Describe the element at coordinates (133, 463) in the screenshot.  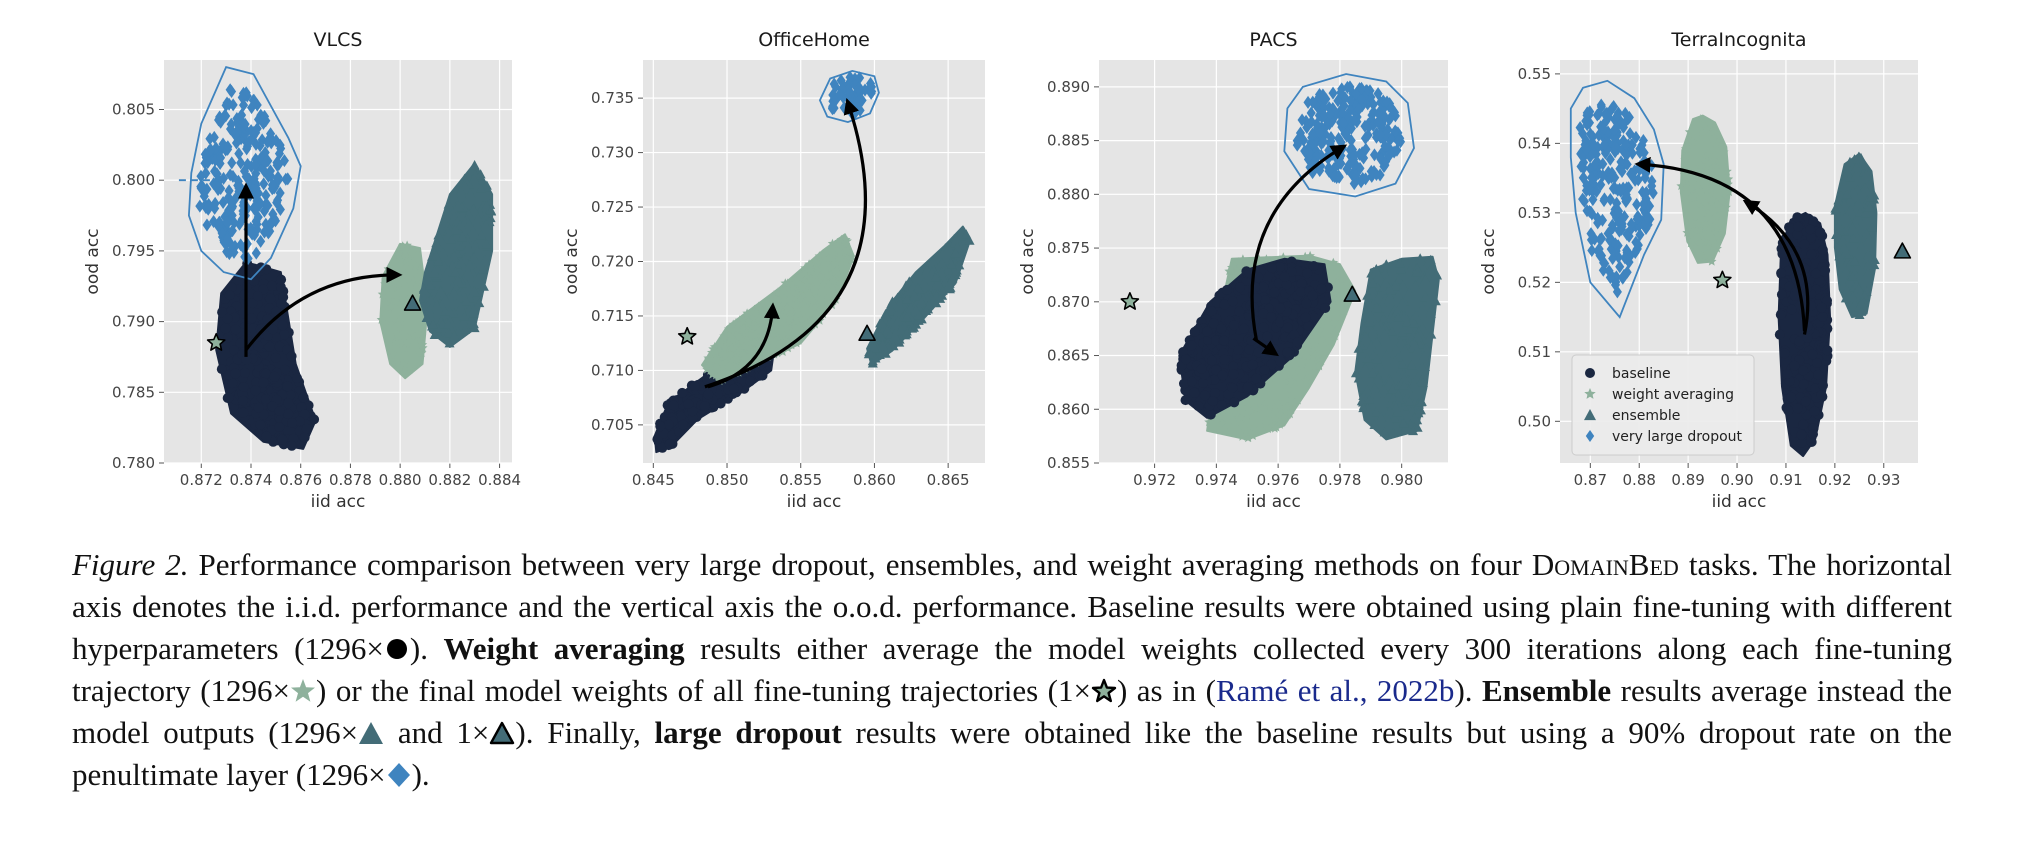
I see `y-tick-label: 0.780` at that location.